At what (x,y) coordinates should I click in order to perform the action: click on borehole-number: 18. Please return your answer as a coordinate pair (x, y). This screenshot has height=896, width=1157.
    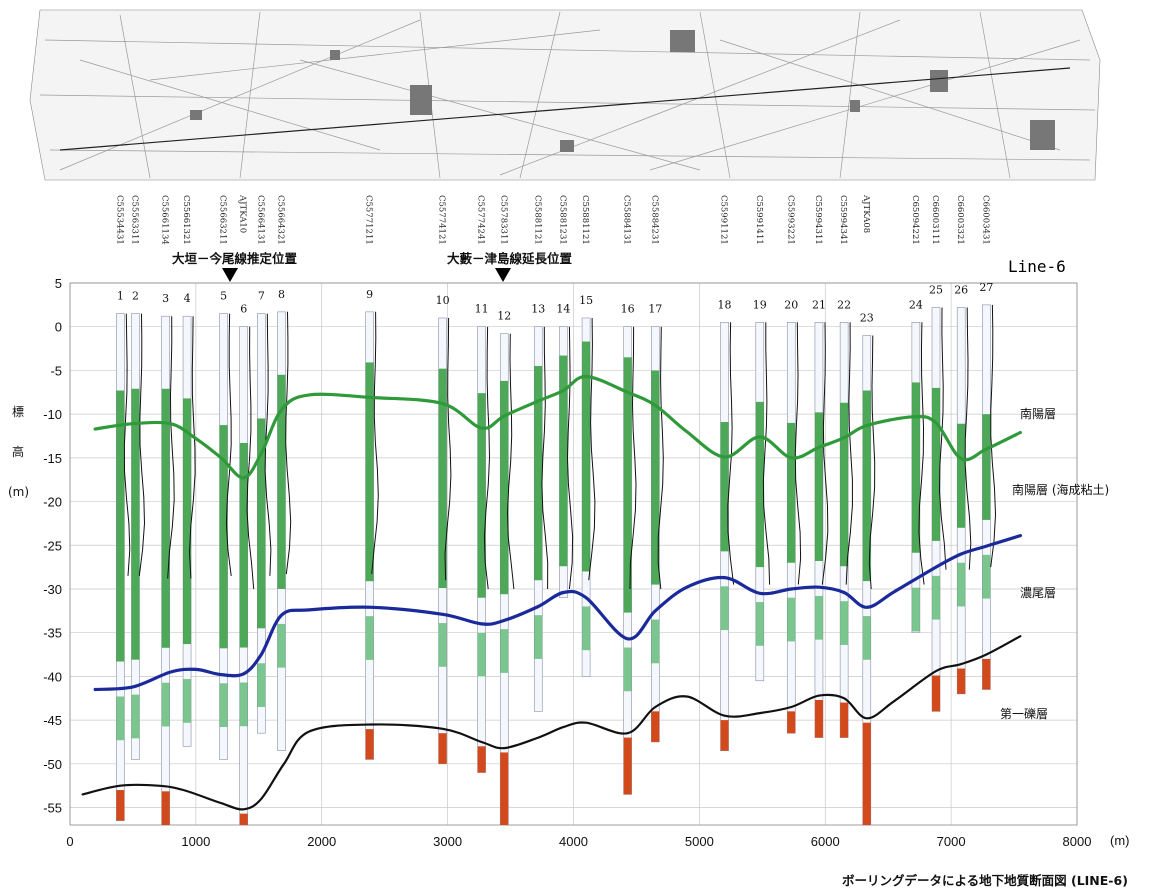
    Looking at the image, I should click on (725, 304).